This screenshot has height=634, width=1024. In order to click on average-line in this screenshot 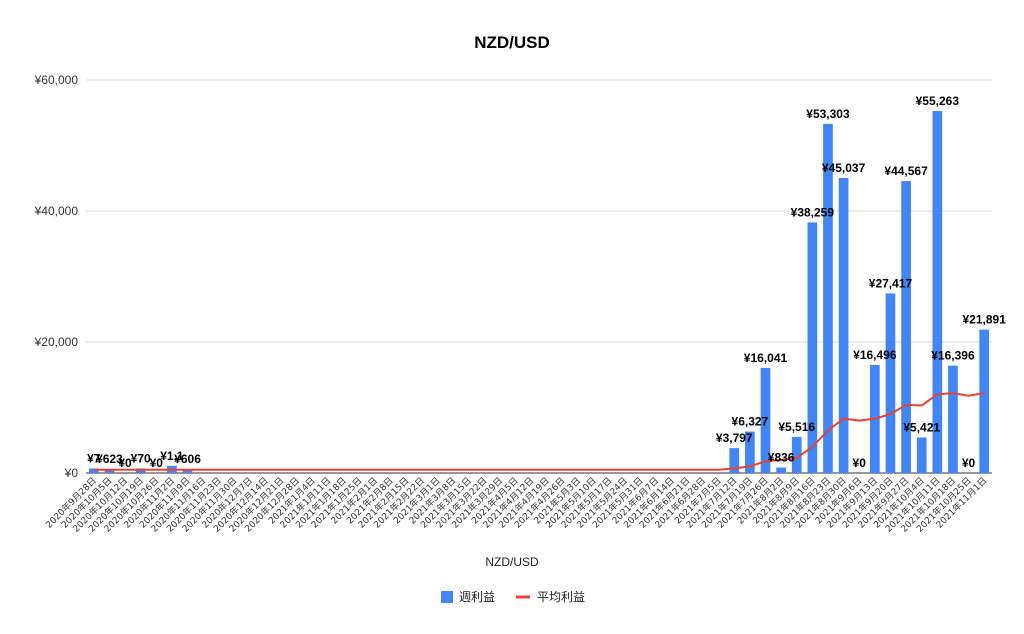, I will do `click(539, 431)`.